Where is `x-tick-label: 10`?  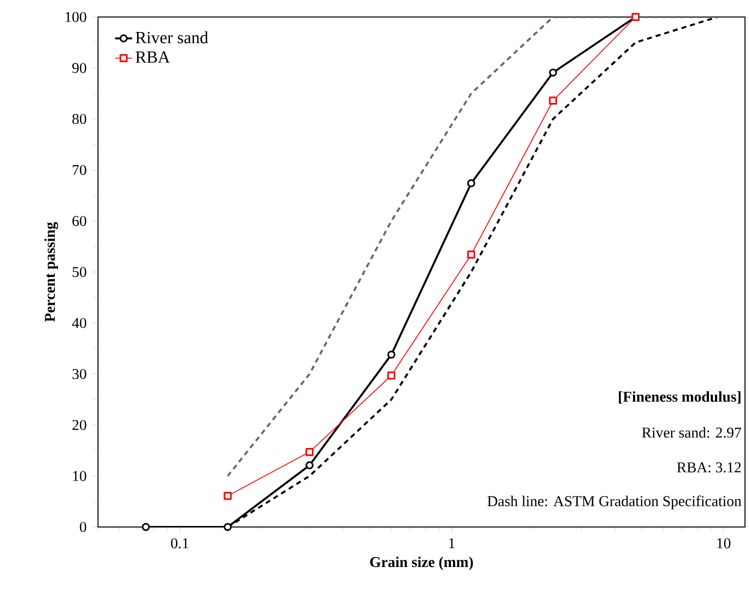 x-tick-label: 10 is located at coordinates (723, 543).